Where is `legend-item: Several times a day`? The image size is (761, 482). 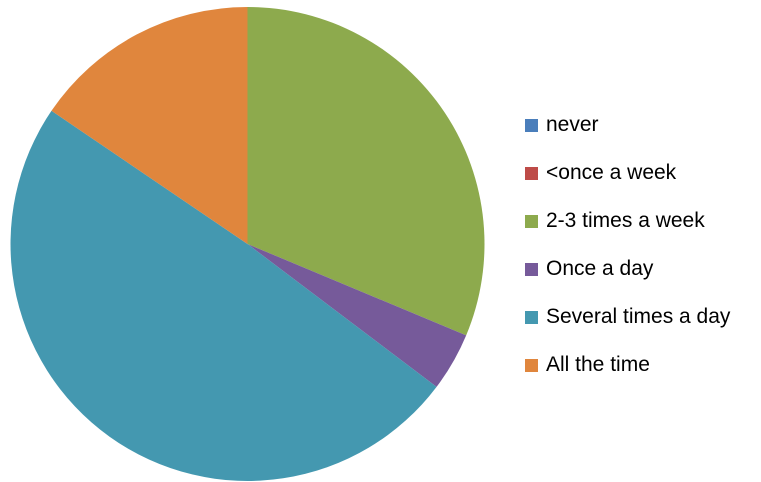 legend-item: Several times a day is located at coordinates (627, 317).